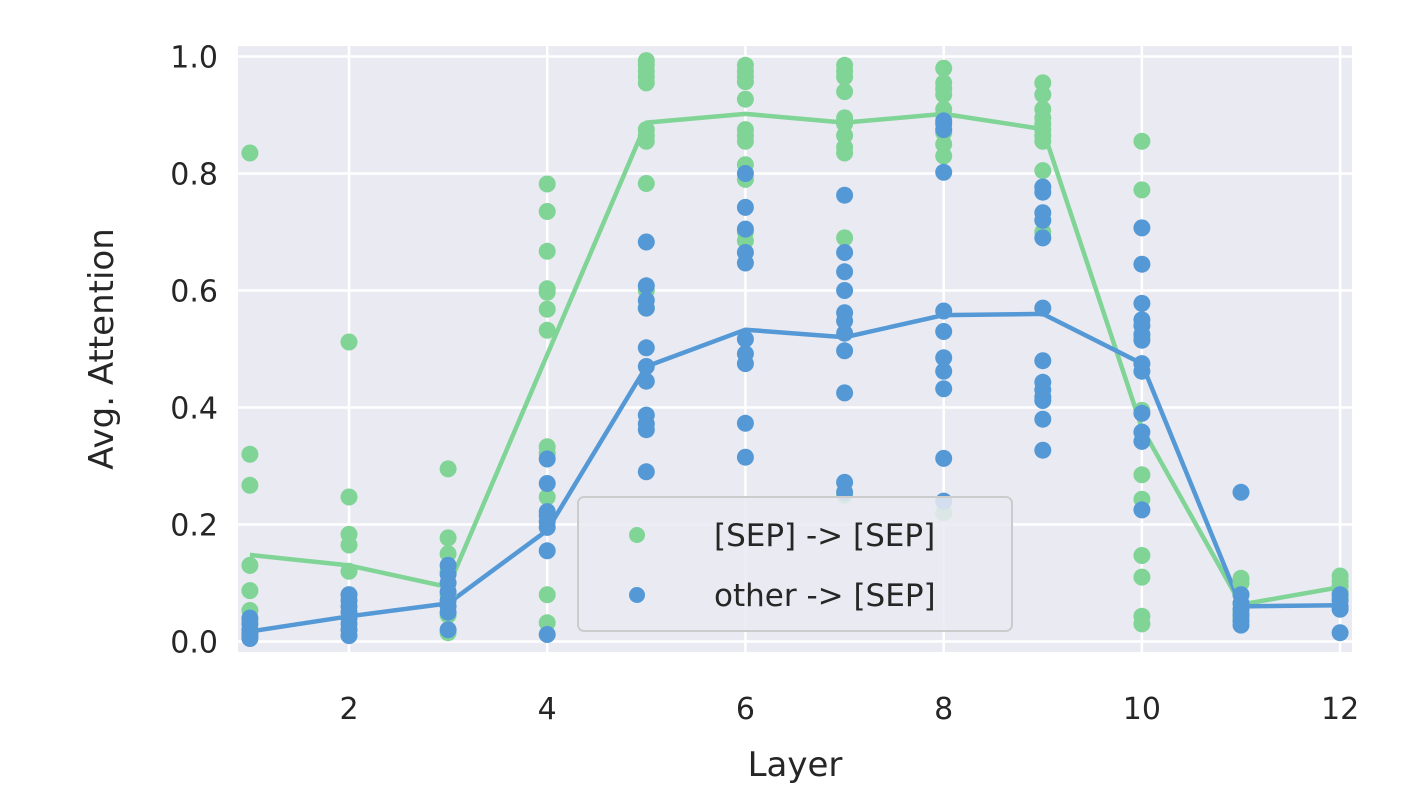 The height and width of the screenshot is (794, 1420). I want to click on x-tick-label: 4, so click(547, 709).